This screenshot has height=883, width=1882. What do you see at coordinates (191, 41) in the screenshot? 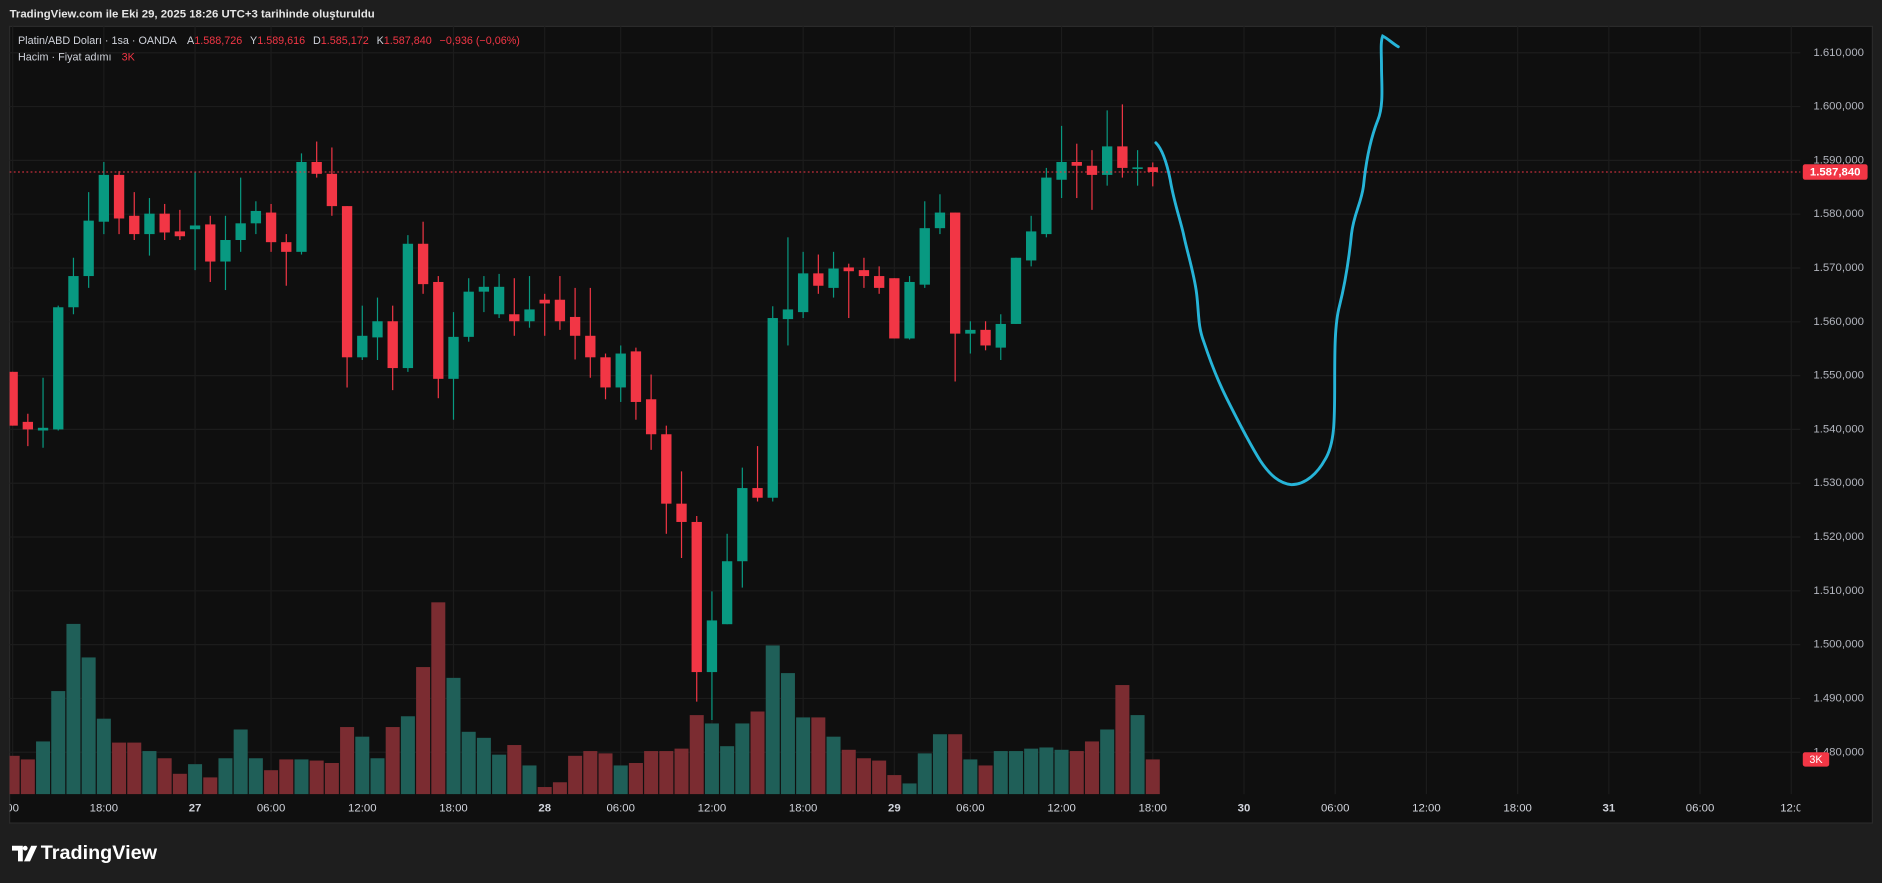
I see `ohlc-key: A` at bounding box center [191, 41].